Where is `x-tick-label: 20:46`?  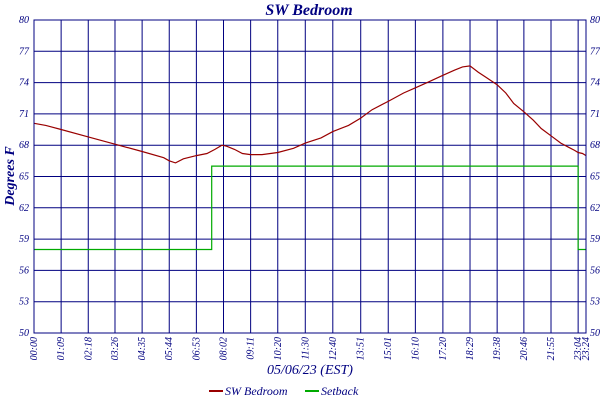
x-tick-label: 20:46 is located at coordinates (524, 348).